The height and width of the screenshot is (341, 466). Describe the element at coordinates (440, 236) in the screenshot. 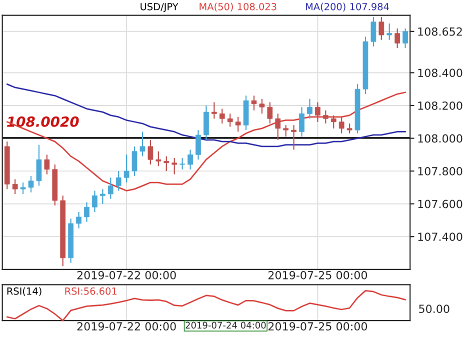

I see `y-tick-label: 107.400` at that location.